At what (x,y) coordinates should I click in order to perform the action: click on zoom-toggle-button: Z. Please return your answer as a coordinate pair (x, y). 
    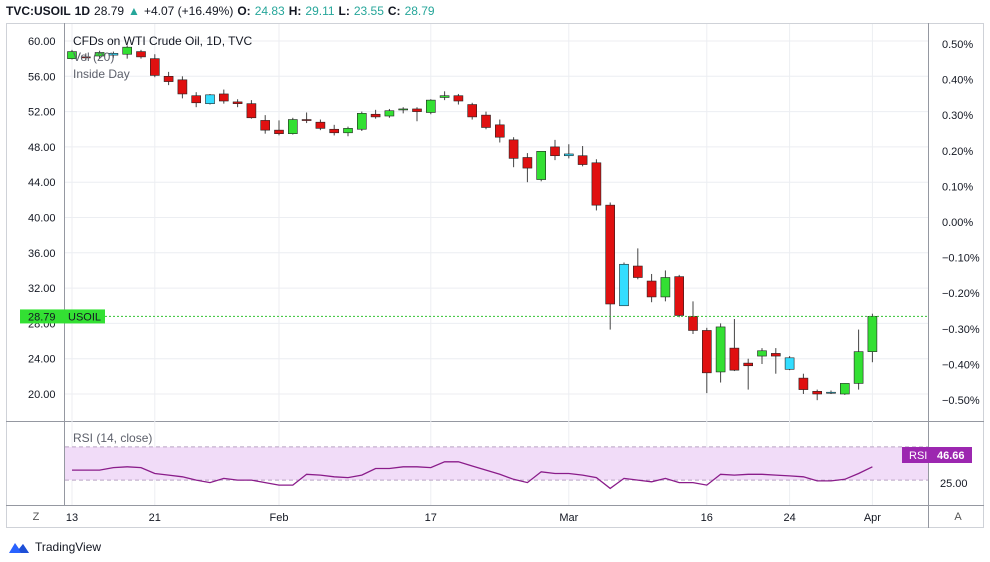
    Looking at the image, I should click on (36, 517).